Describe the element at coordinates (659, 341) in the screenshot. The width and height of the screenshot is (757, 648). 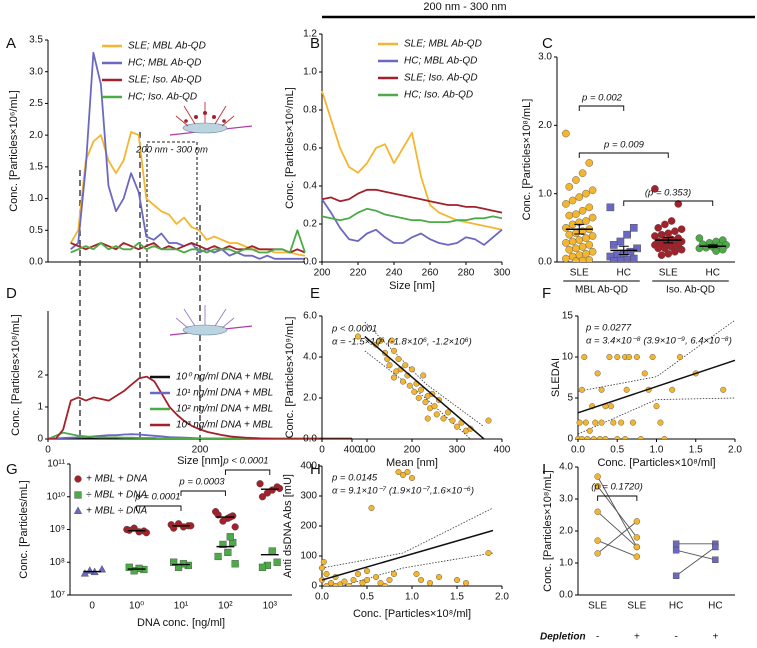
I see `annotation: α = 3.4×10⁻⁸ (3.9×10⁻⁹, 6.4×10⁻⁸)` at that location.